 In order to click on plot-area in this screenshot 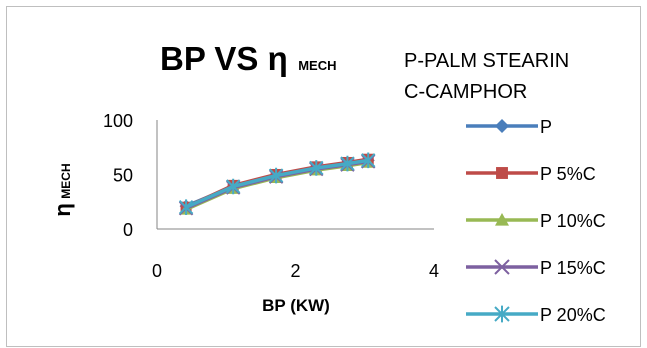, I will do `click(277, 184)`.